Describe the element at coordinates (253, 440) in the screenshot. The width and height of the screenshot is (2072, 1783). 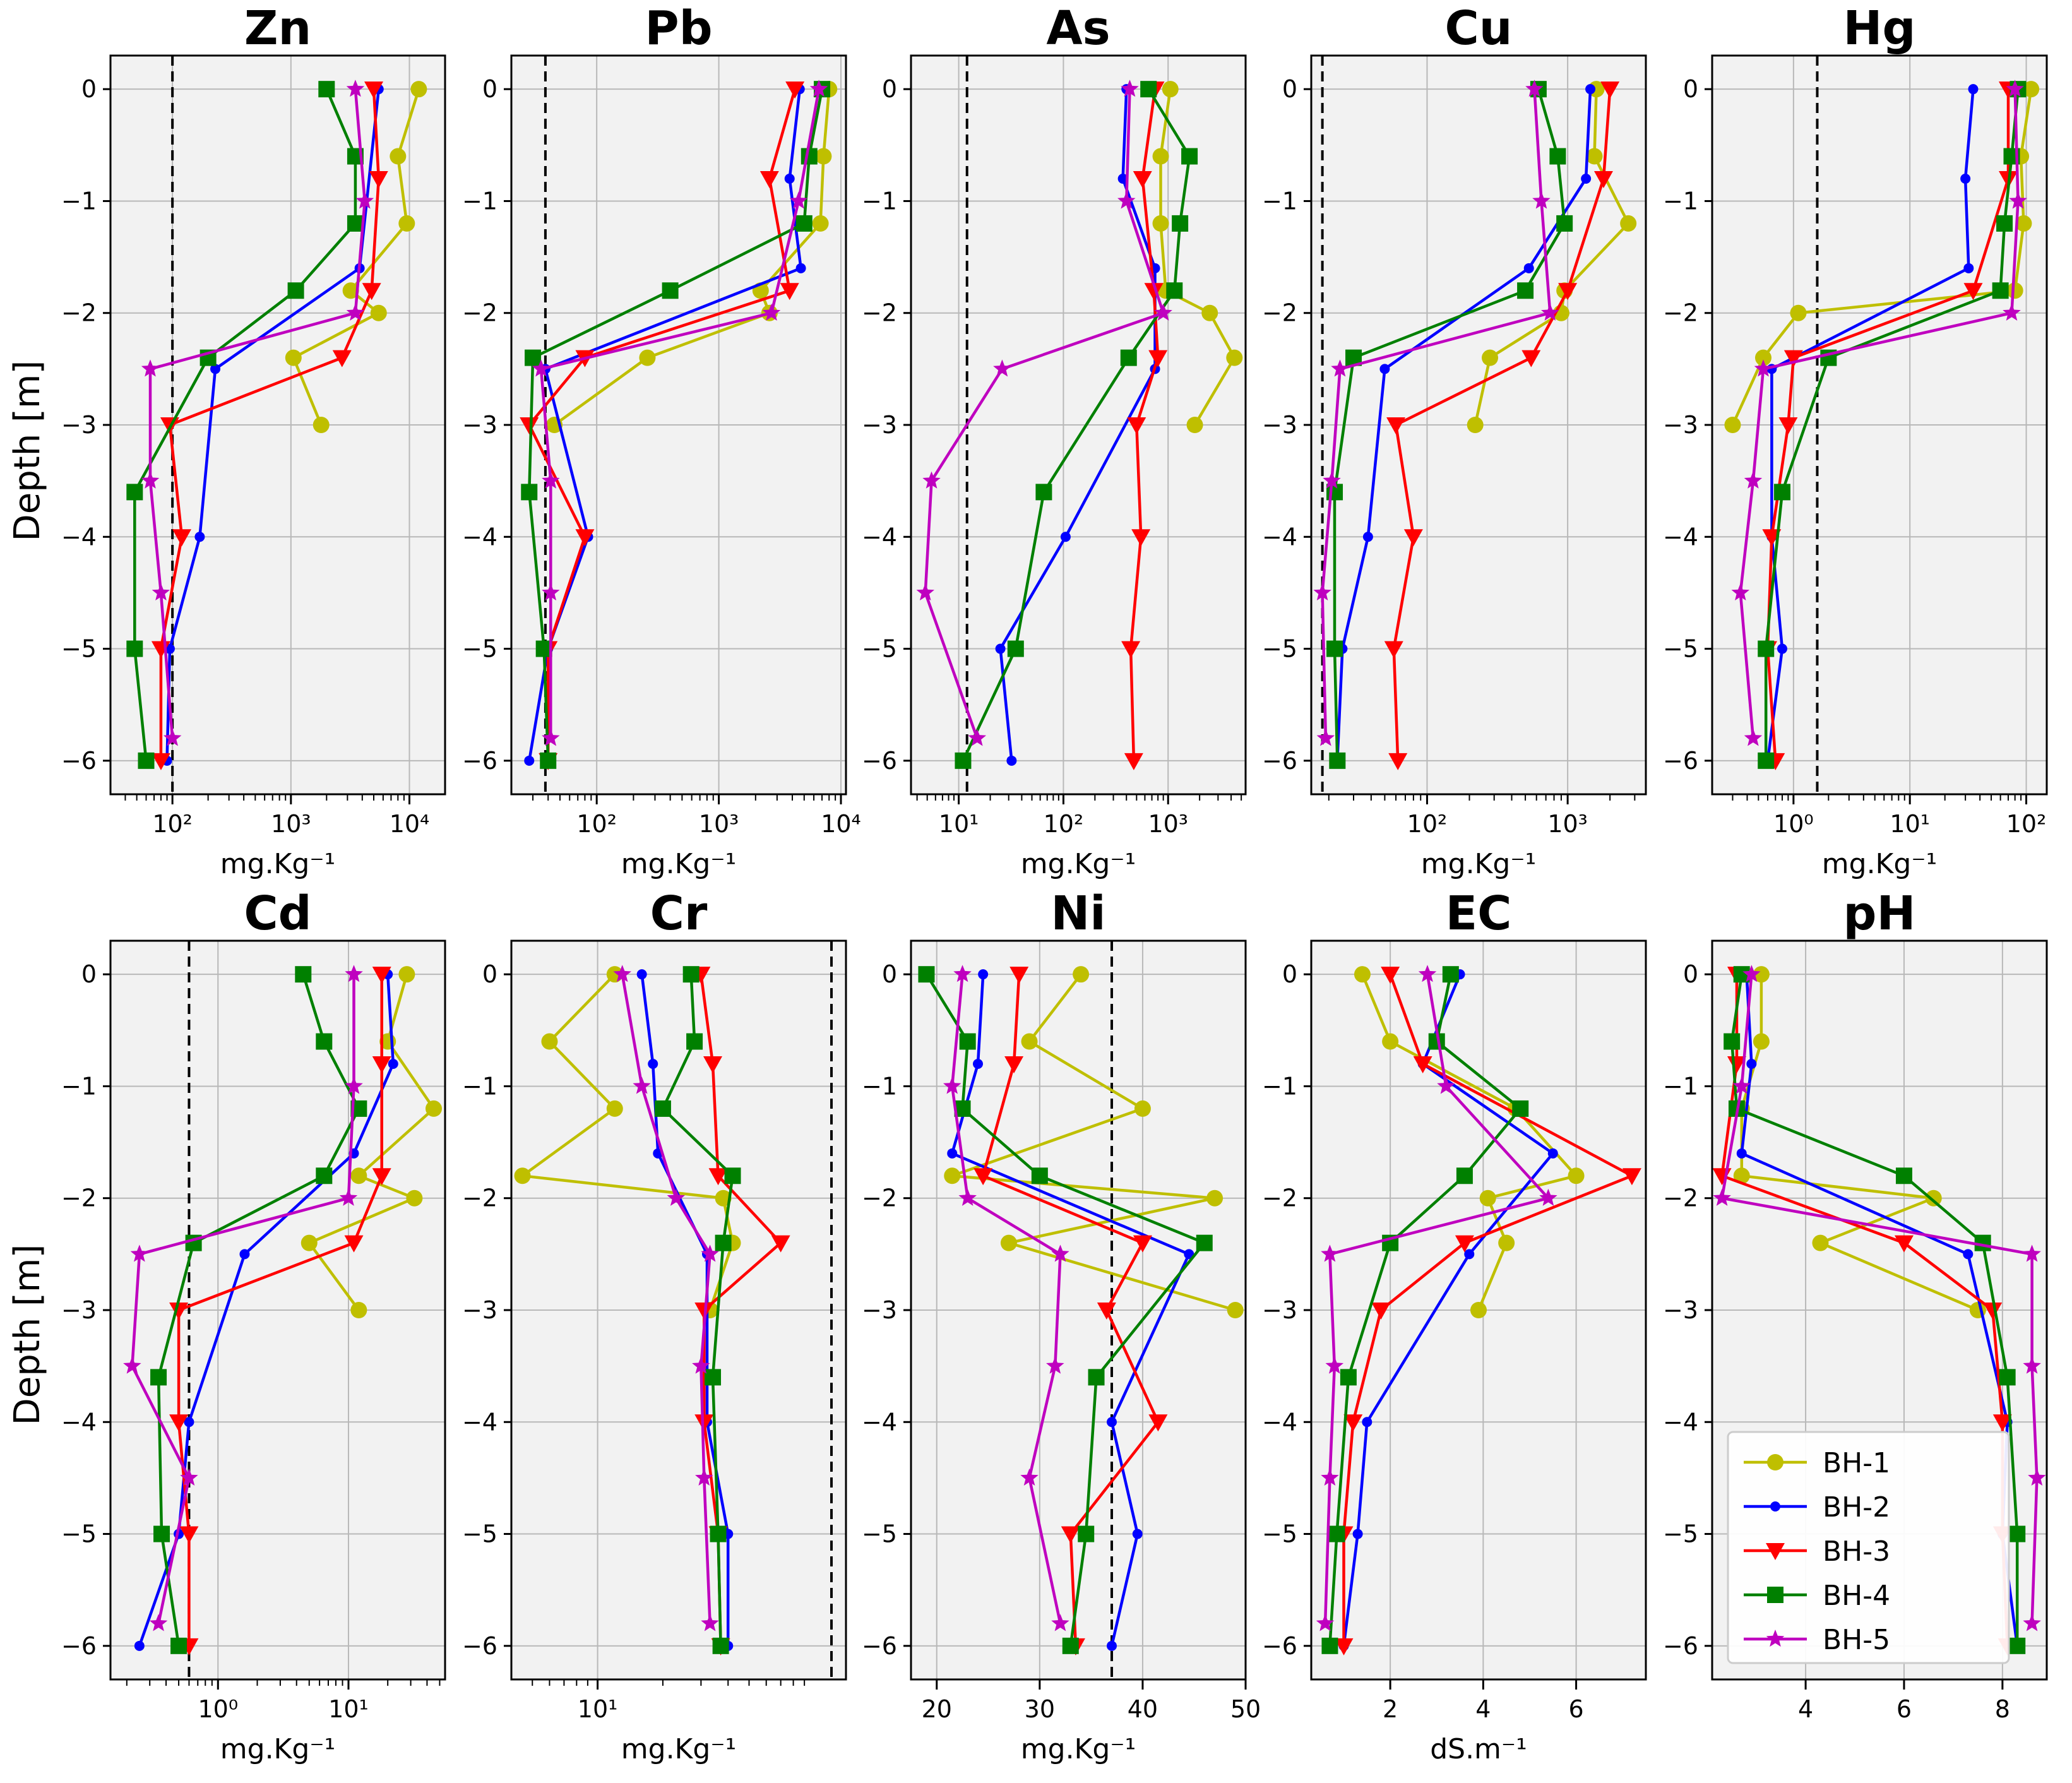
I see `panel-zn: 0 −1 −2 −3 −4 −5 −6 10² 10³ 10⁴ Zn mg.Kg⁻¹` at that location.